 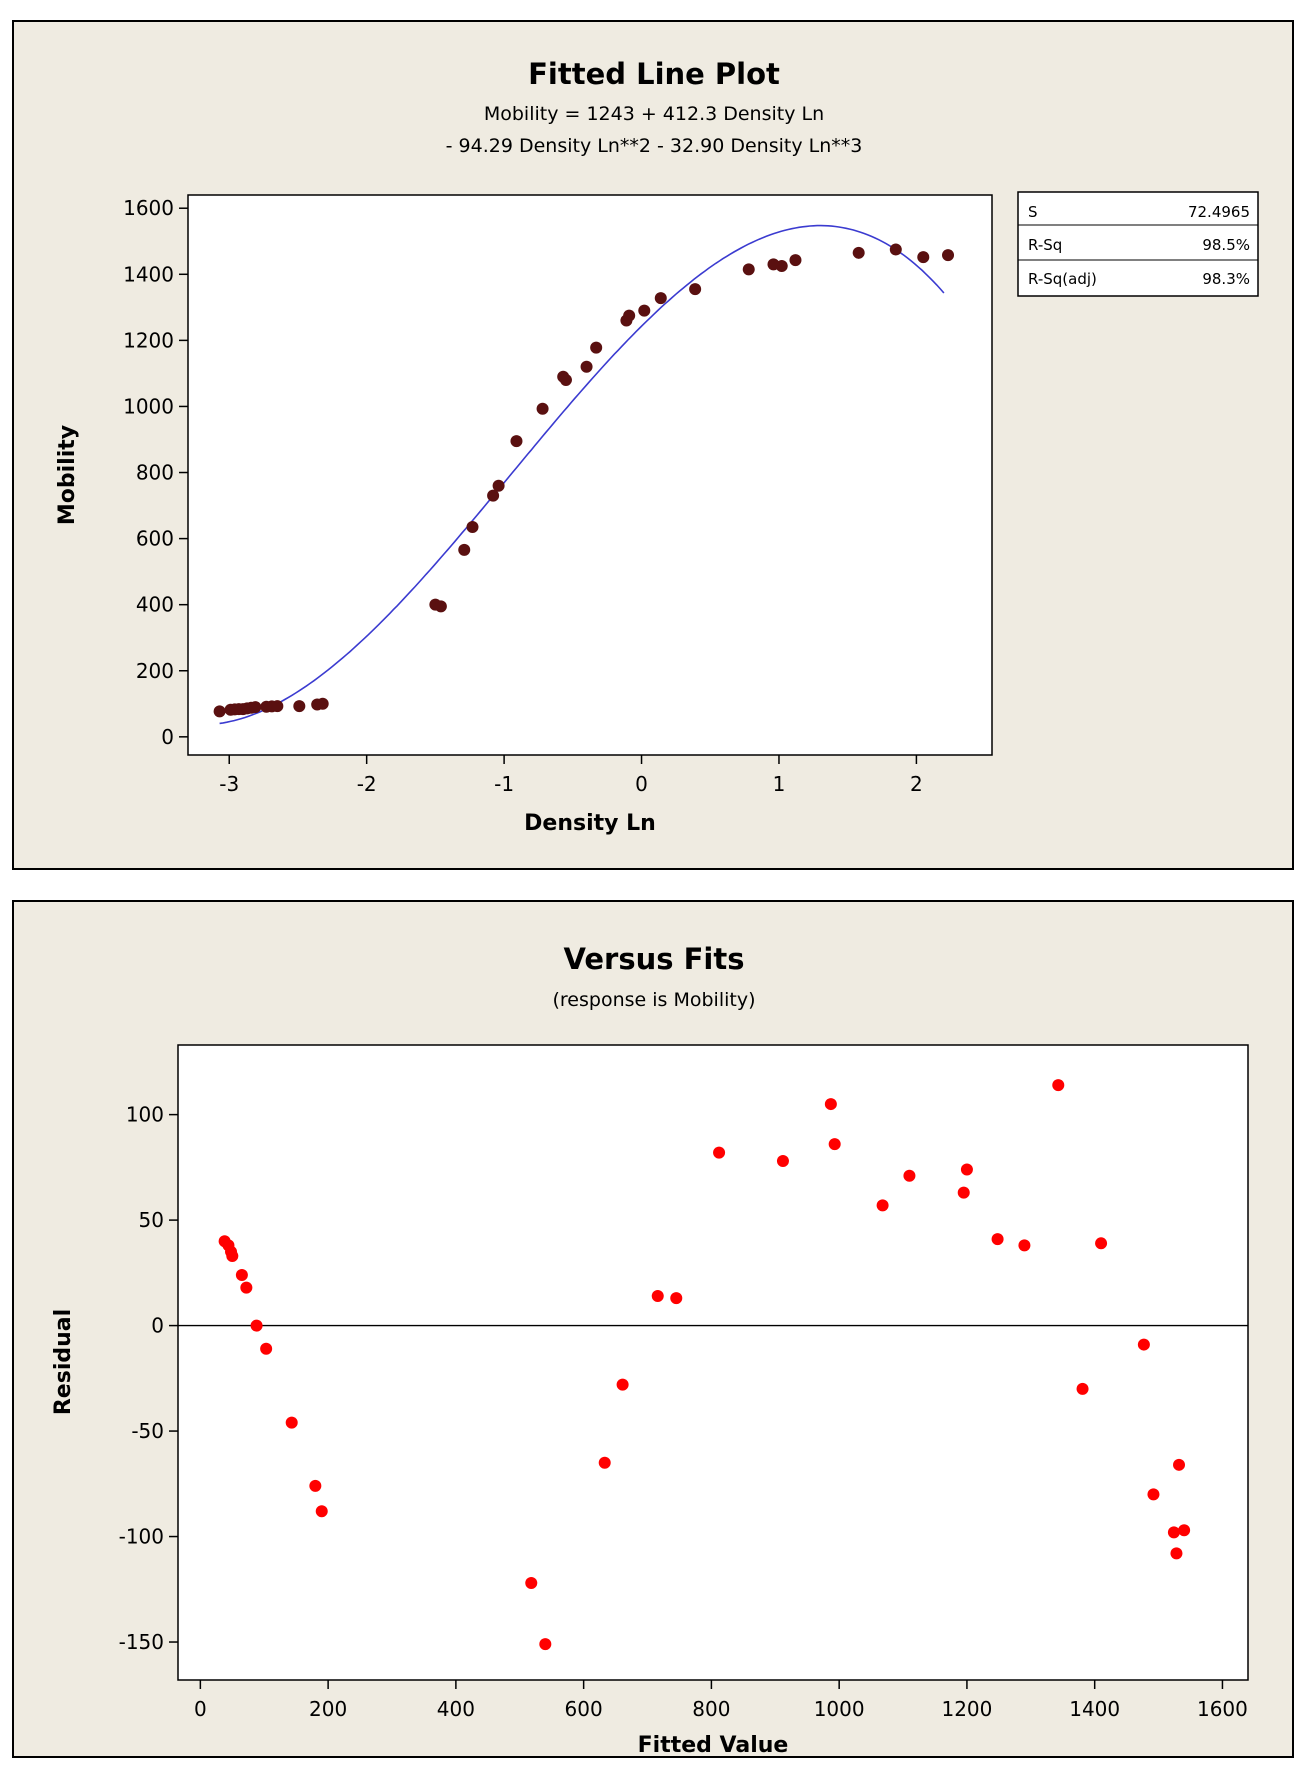 What do you see at coordinates (1222, 1709) in the screenshot?
I see `x-tick-label: 1600` at bounding box center [1222, 1709].